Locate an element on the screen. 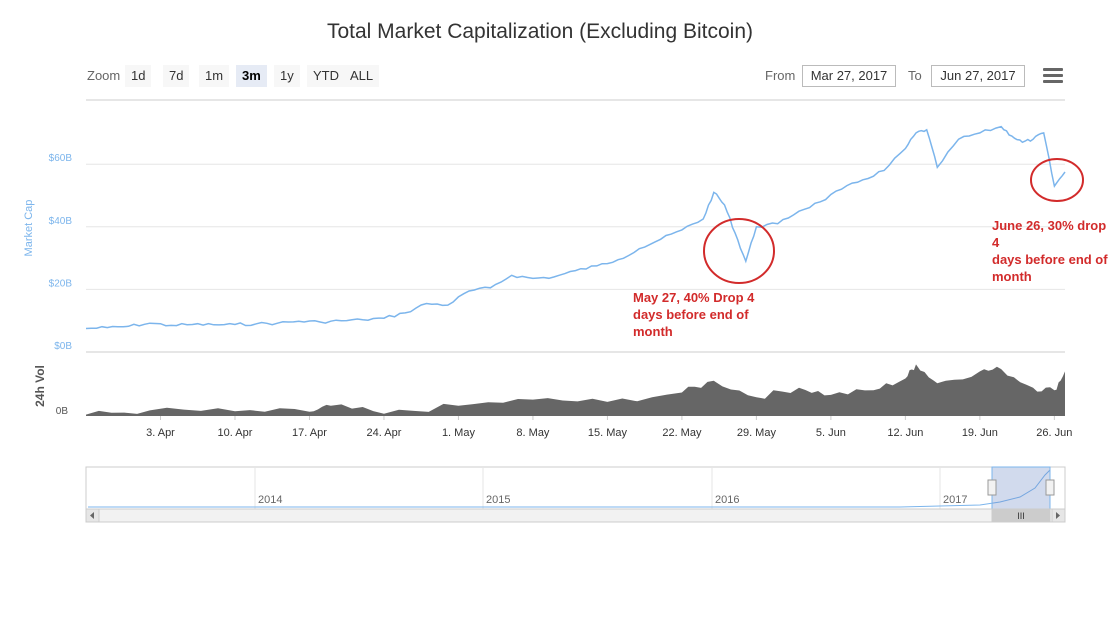 This screenshot has height=618, width=1113. scrollbar-left-button is located at coordinates (92, 515).